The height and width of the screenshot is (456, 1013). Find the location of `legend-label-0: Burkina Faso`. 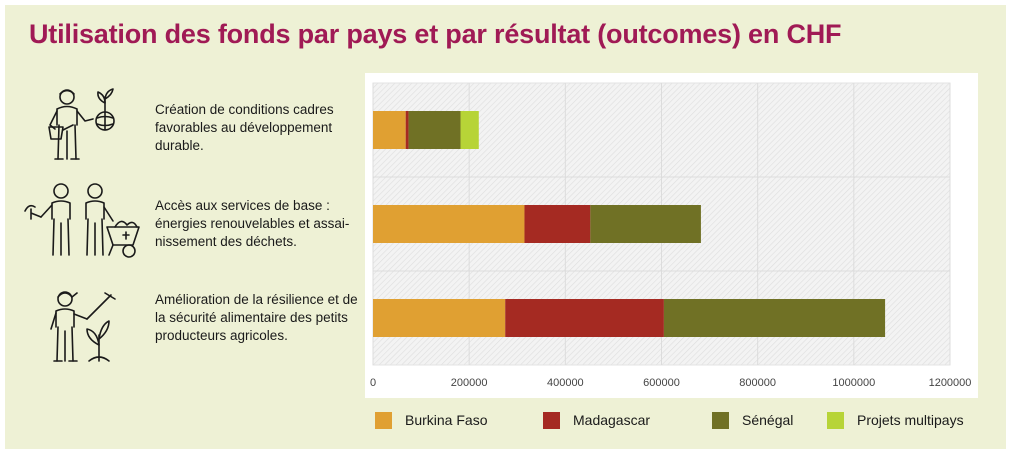

legend-label-0: Burkina Faso is located at coordinates (446, 420).